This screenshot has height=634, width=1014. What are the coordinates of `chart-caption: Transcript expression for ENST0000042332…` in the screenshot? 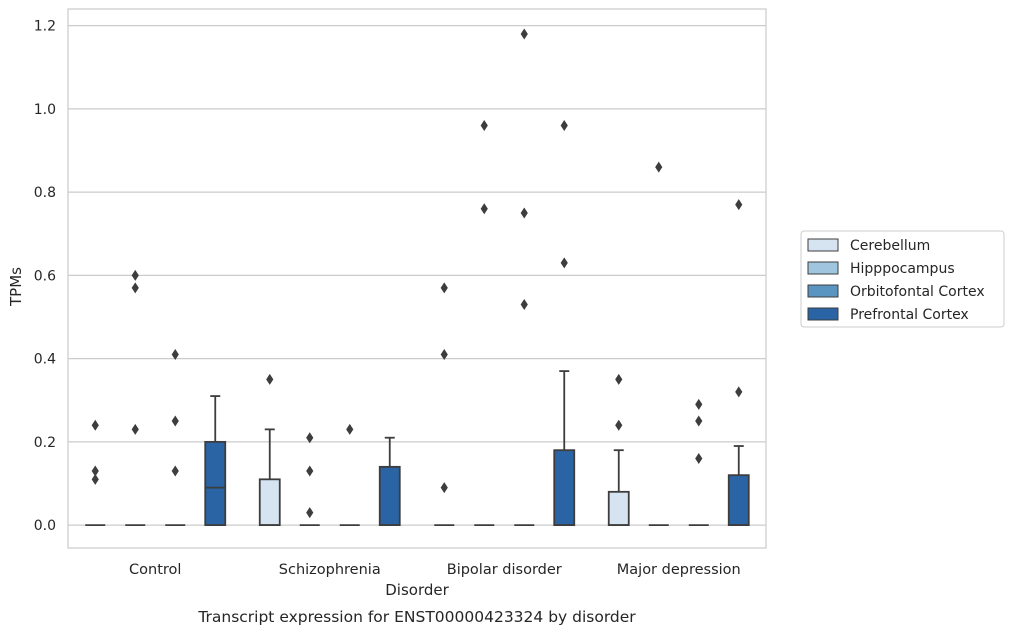 It's located at (416, 617).